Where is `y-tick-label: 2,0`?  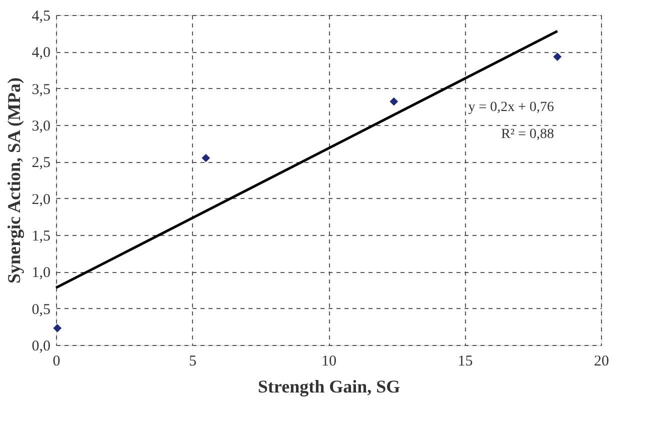 y-tick-label: 2,0 is located at coordinates (41, 200).